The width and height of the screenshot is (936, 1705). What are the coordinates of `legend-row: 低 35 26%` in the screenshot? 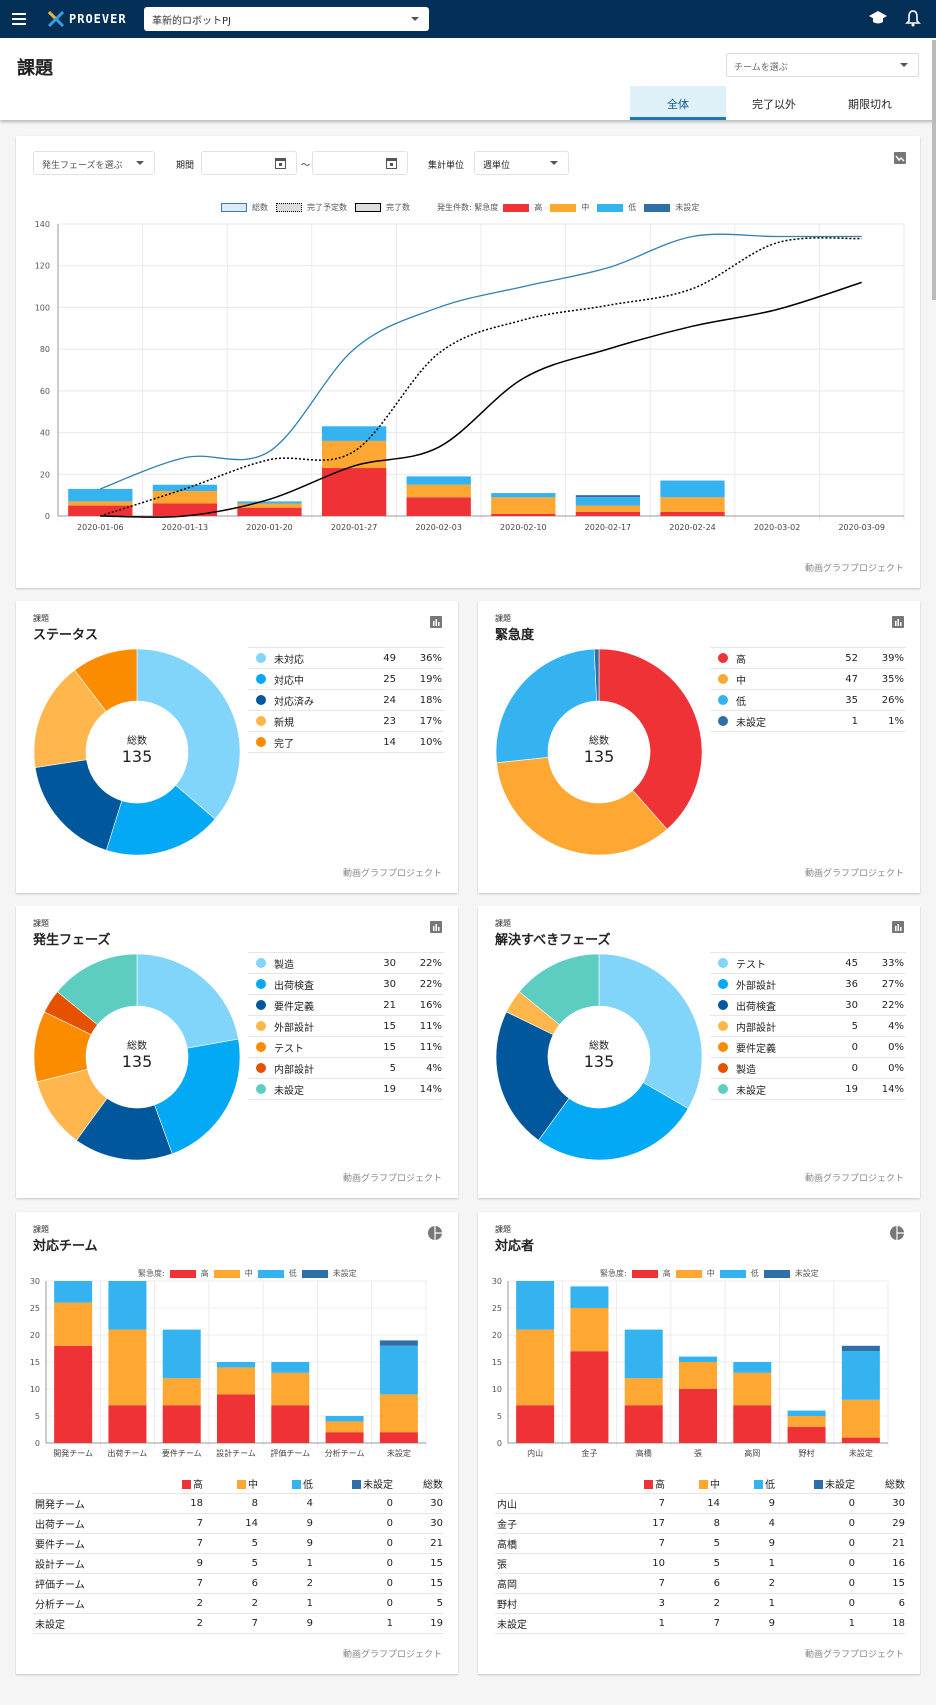 It's located at (808, 700).